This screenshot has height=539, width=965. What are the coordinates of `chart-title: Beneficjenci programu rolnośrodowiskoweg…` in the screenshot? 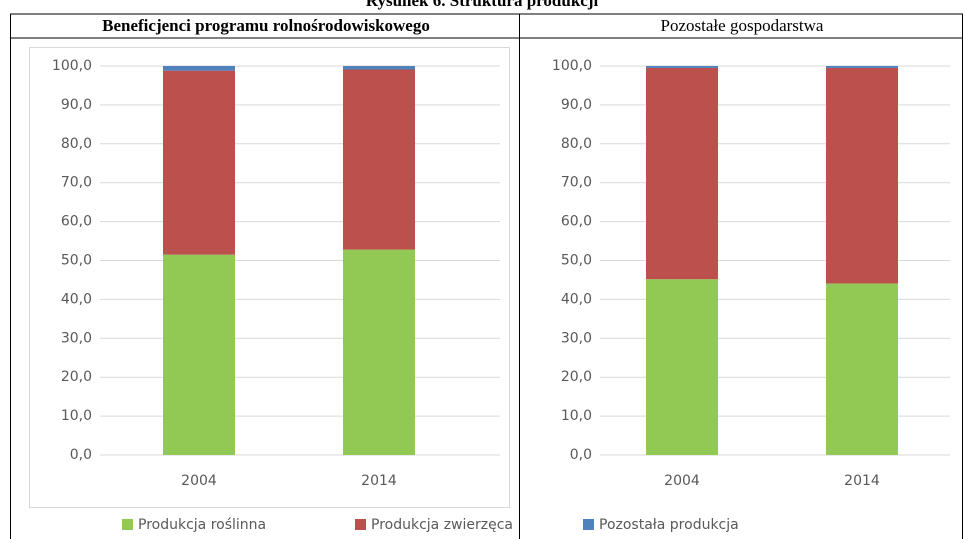 It's located at (266, 25).